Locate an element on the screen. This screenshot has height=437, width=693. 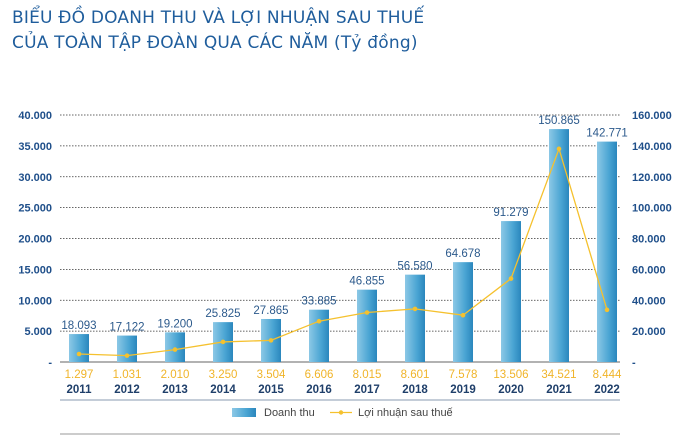
line-value-label: 13.506 is located at coordinates (510, 375).